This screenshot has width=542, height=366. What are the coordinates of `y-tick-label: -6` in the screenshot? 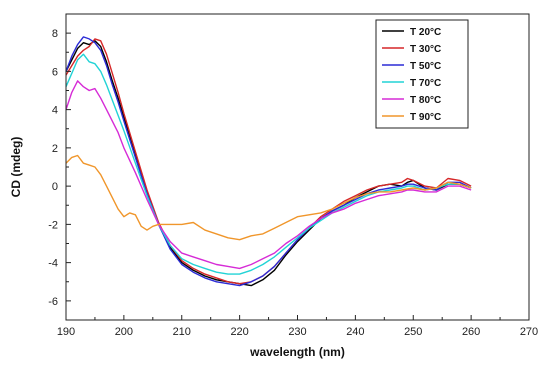 It's located at (53, 302).